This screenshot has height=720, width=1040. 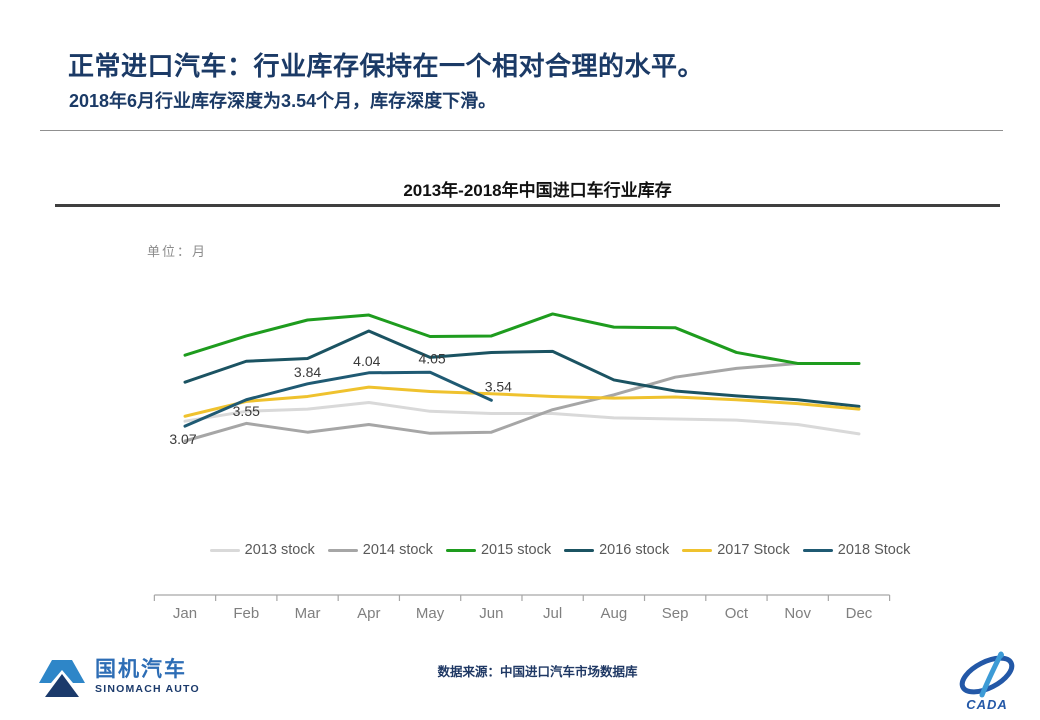 I want to click on legend-label: 2014 stock, so click(x=397, y=550).